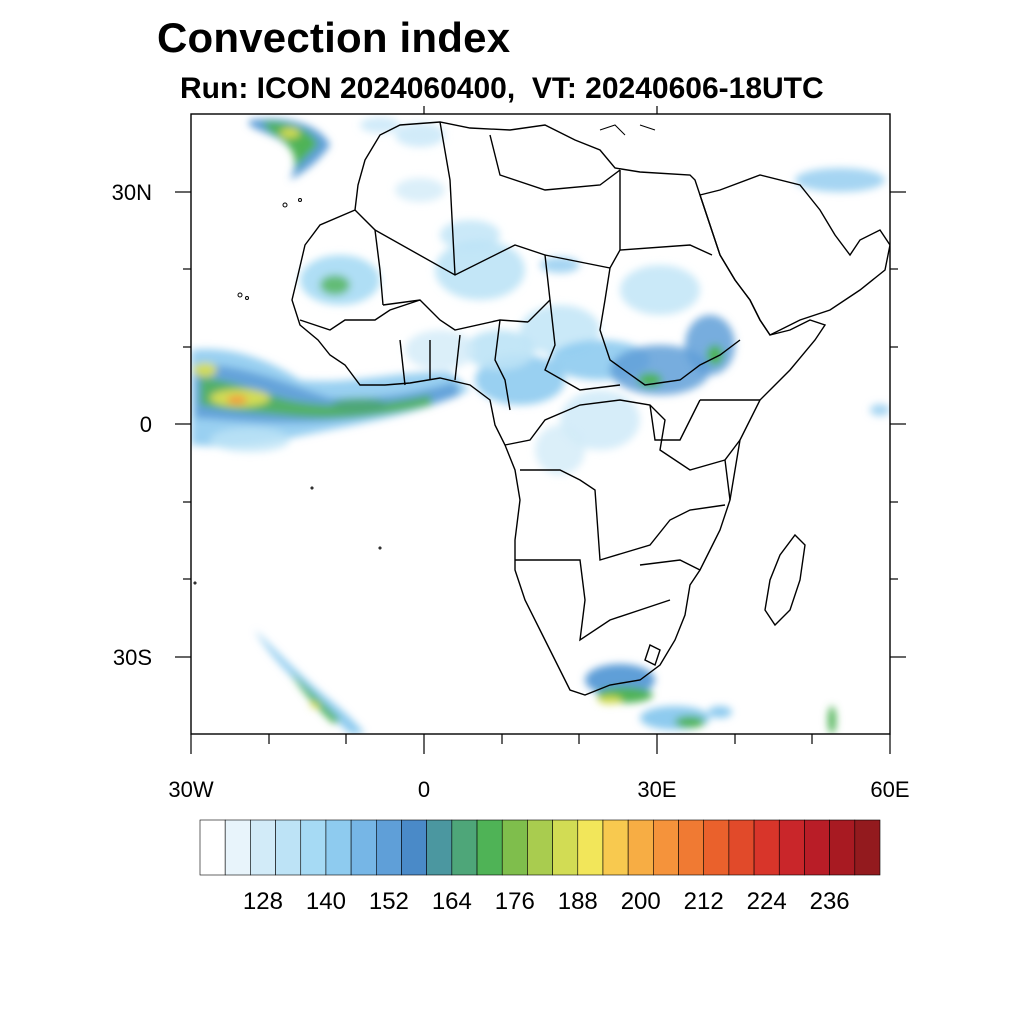 The image size is (1024, 1024). What do you see at coordinates (325, 901) in the screenshot?
I see `colorbar-label: 140` at bounding box center [325, 901].